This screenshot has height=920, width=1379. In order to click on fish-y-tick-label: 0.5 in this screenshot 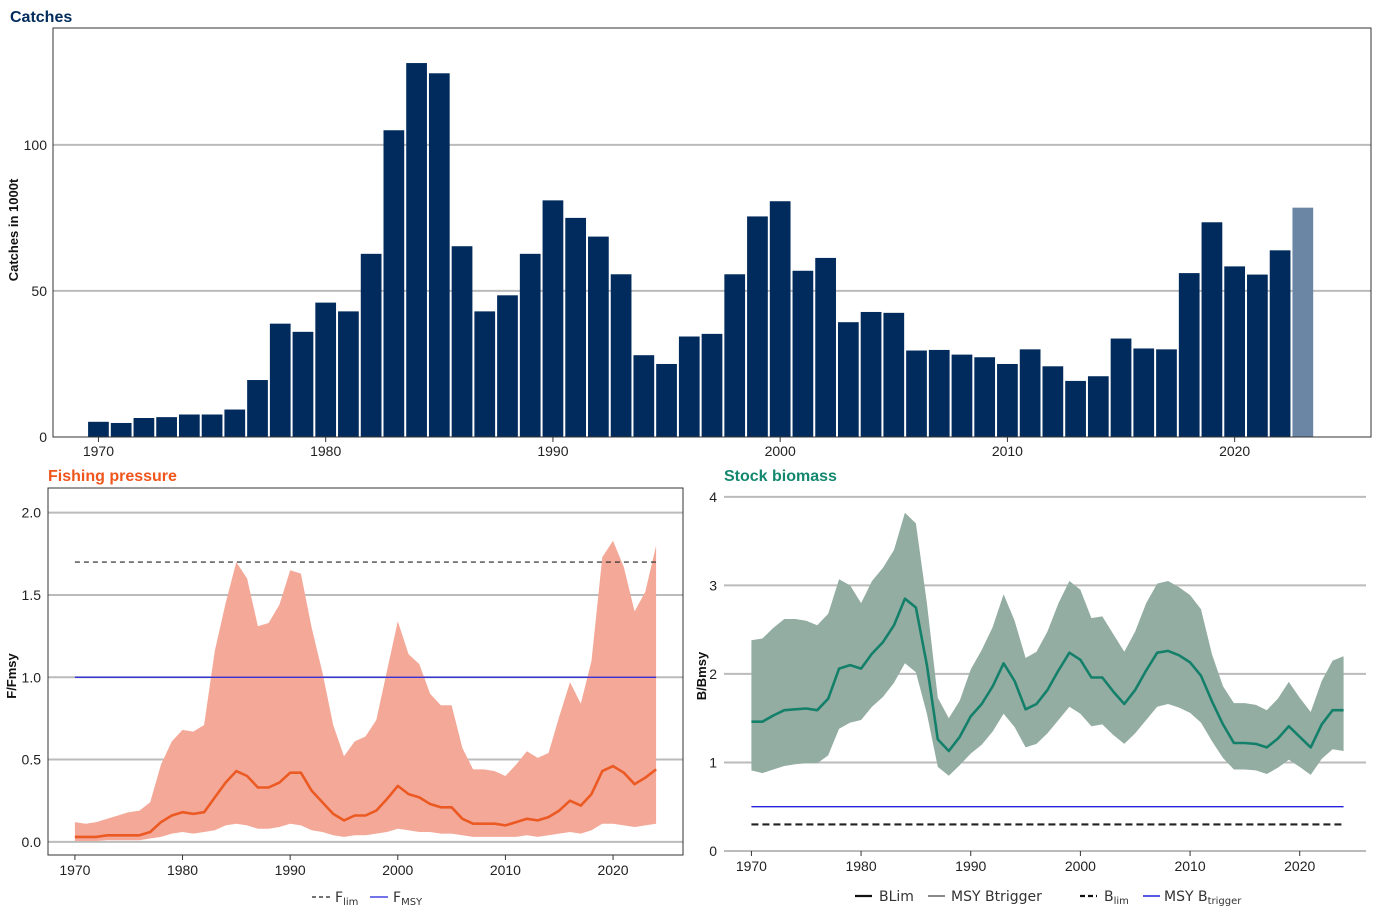, I will do `click(32, 760)`.